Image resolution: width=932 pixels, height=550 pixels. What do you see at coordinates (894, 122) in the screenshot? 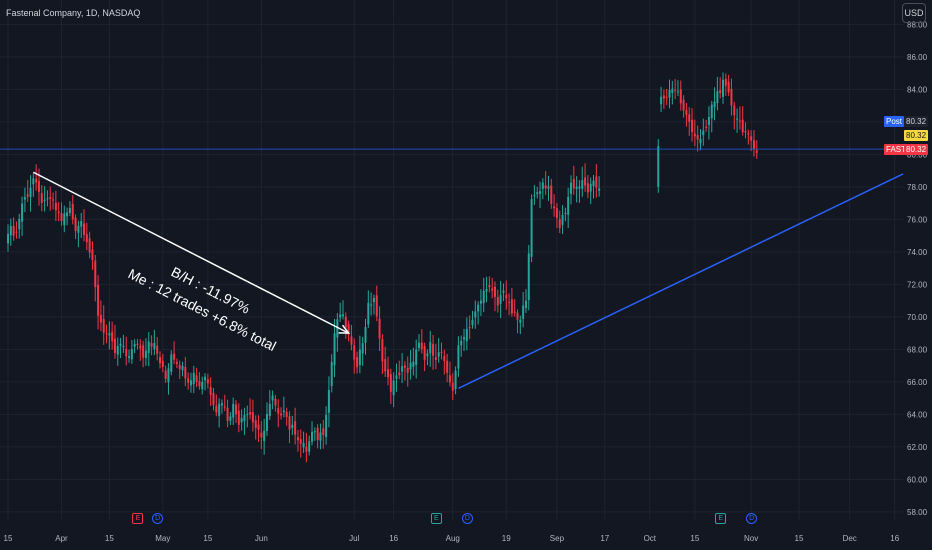
I see `post-tag-badge: Post` at bounding box center [894, 122].